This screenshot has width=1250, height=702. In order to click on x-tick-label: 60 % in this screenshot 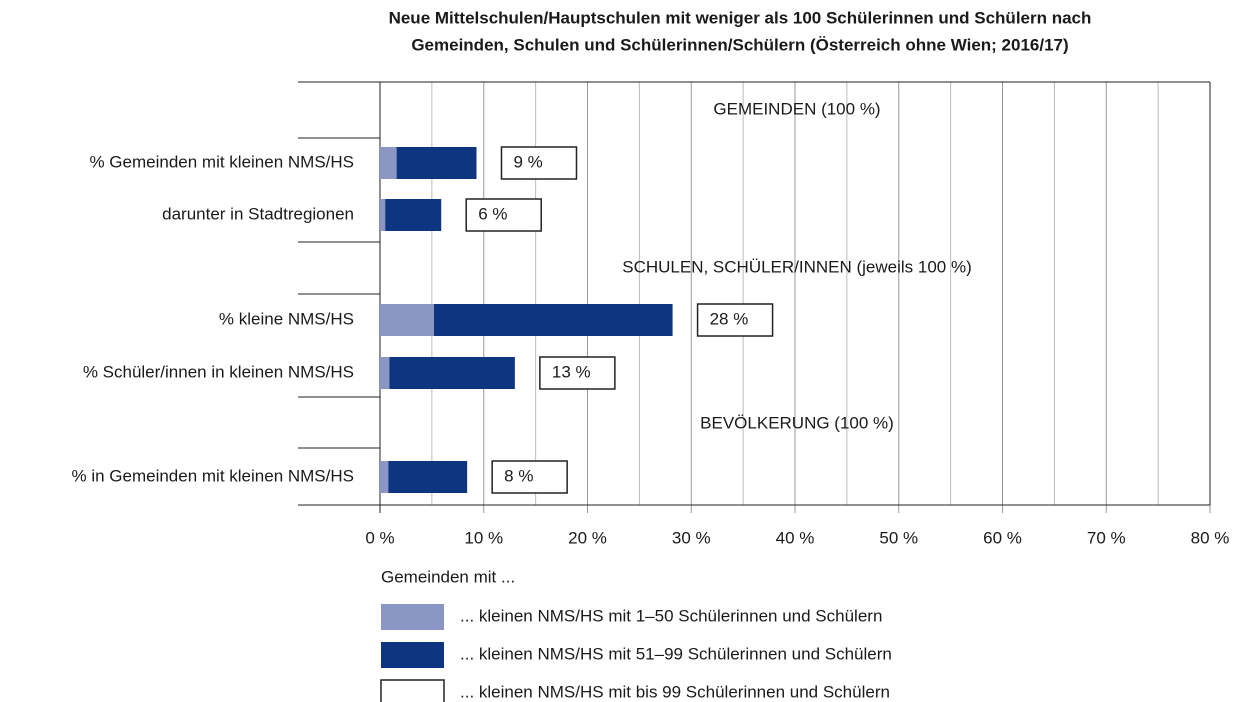, I will do `click(1002, 537)`.